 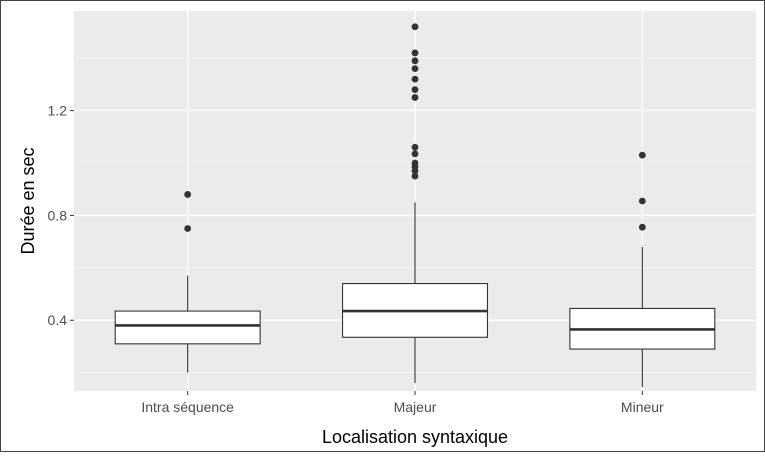 What do you see at coordinates (58, 320) in the screenshot?
I see `y-tick-label: 0.4` at bounding box center [58, 320].